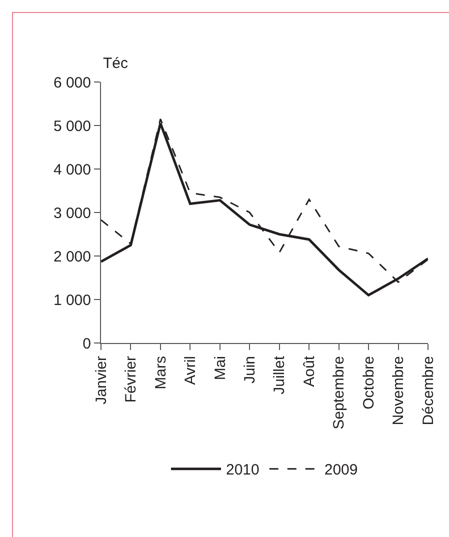  What do you see at coordinates (341, 470) in the screenshot?
I see `legend-label: 2009` at bounding box center [341, 470].